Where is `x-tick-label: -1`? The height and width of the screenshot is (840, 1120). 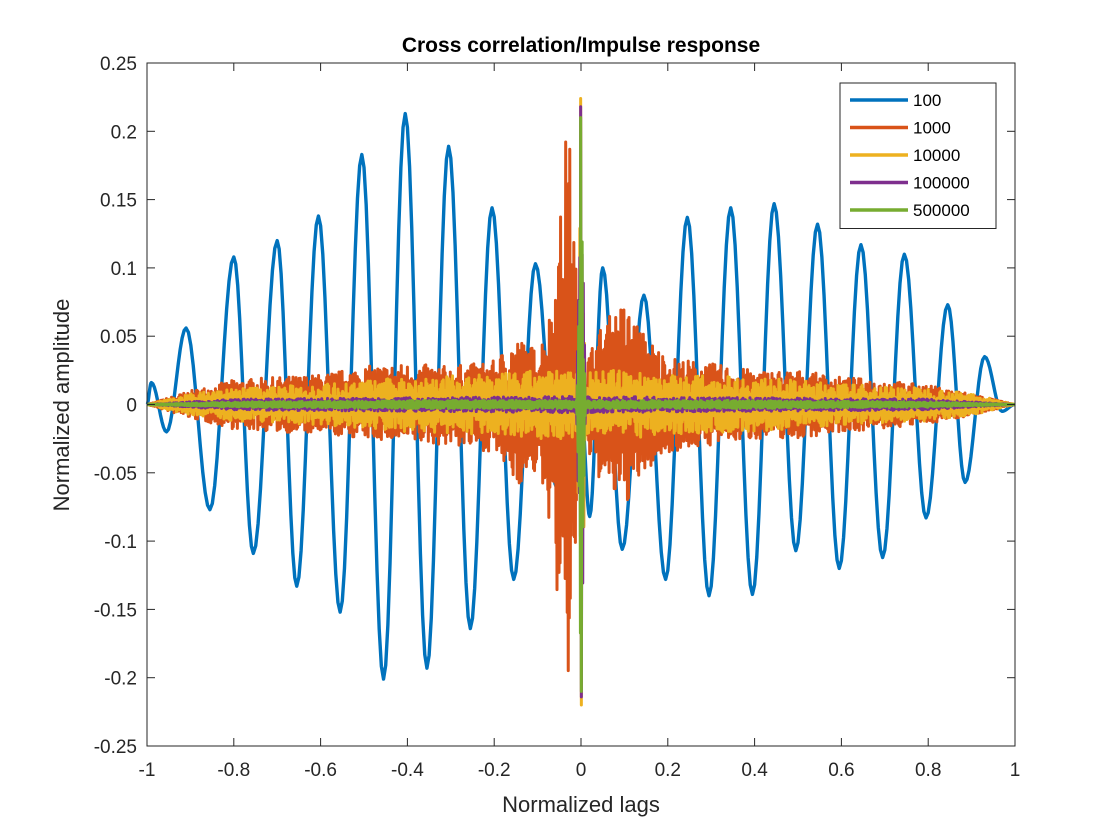
x-tick-label: -1 is located at coordinates (147, 770).